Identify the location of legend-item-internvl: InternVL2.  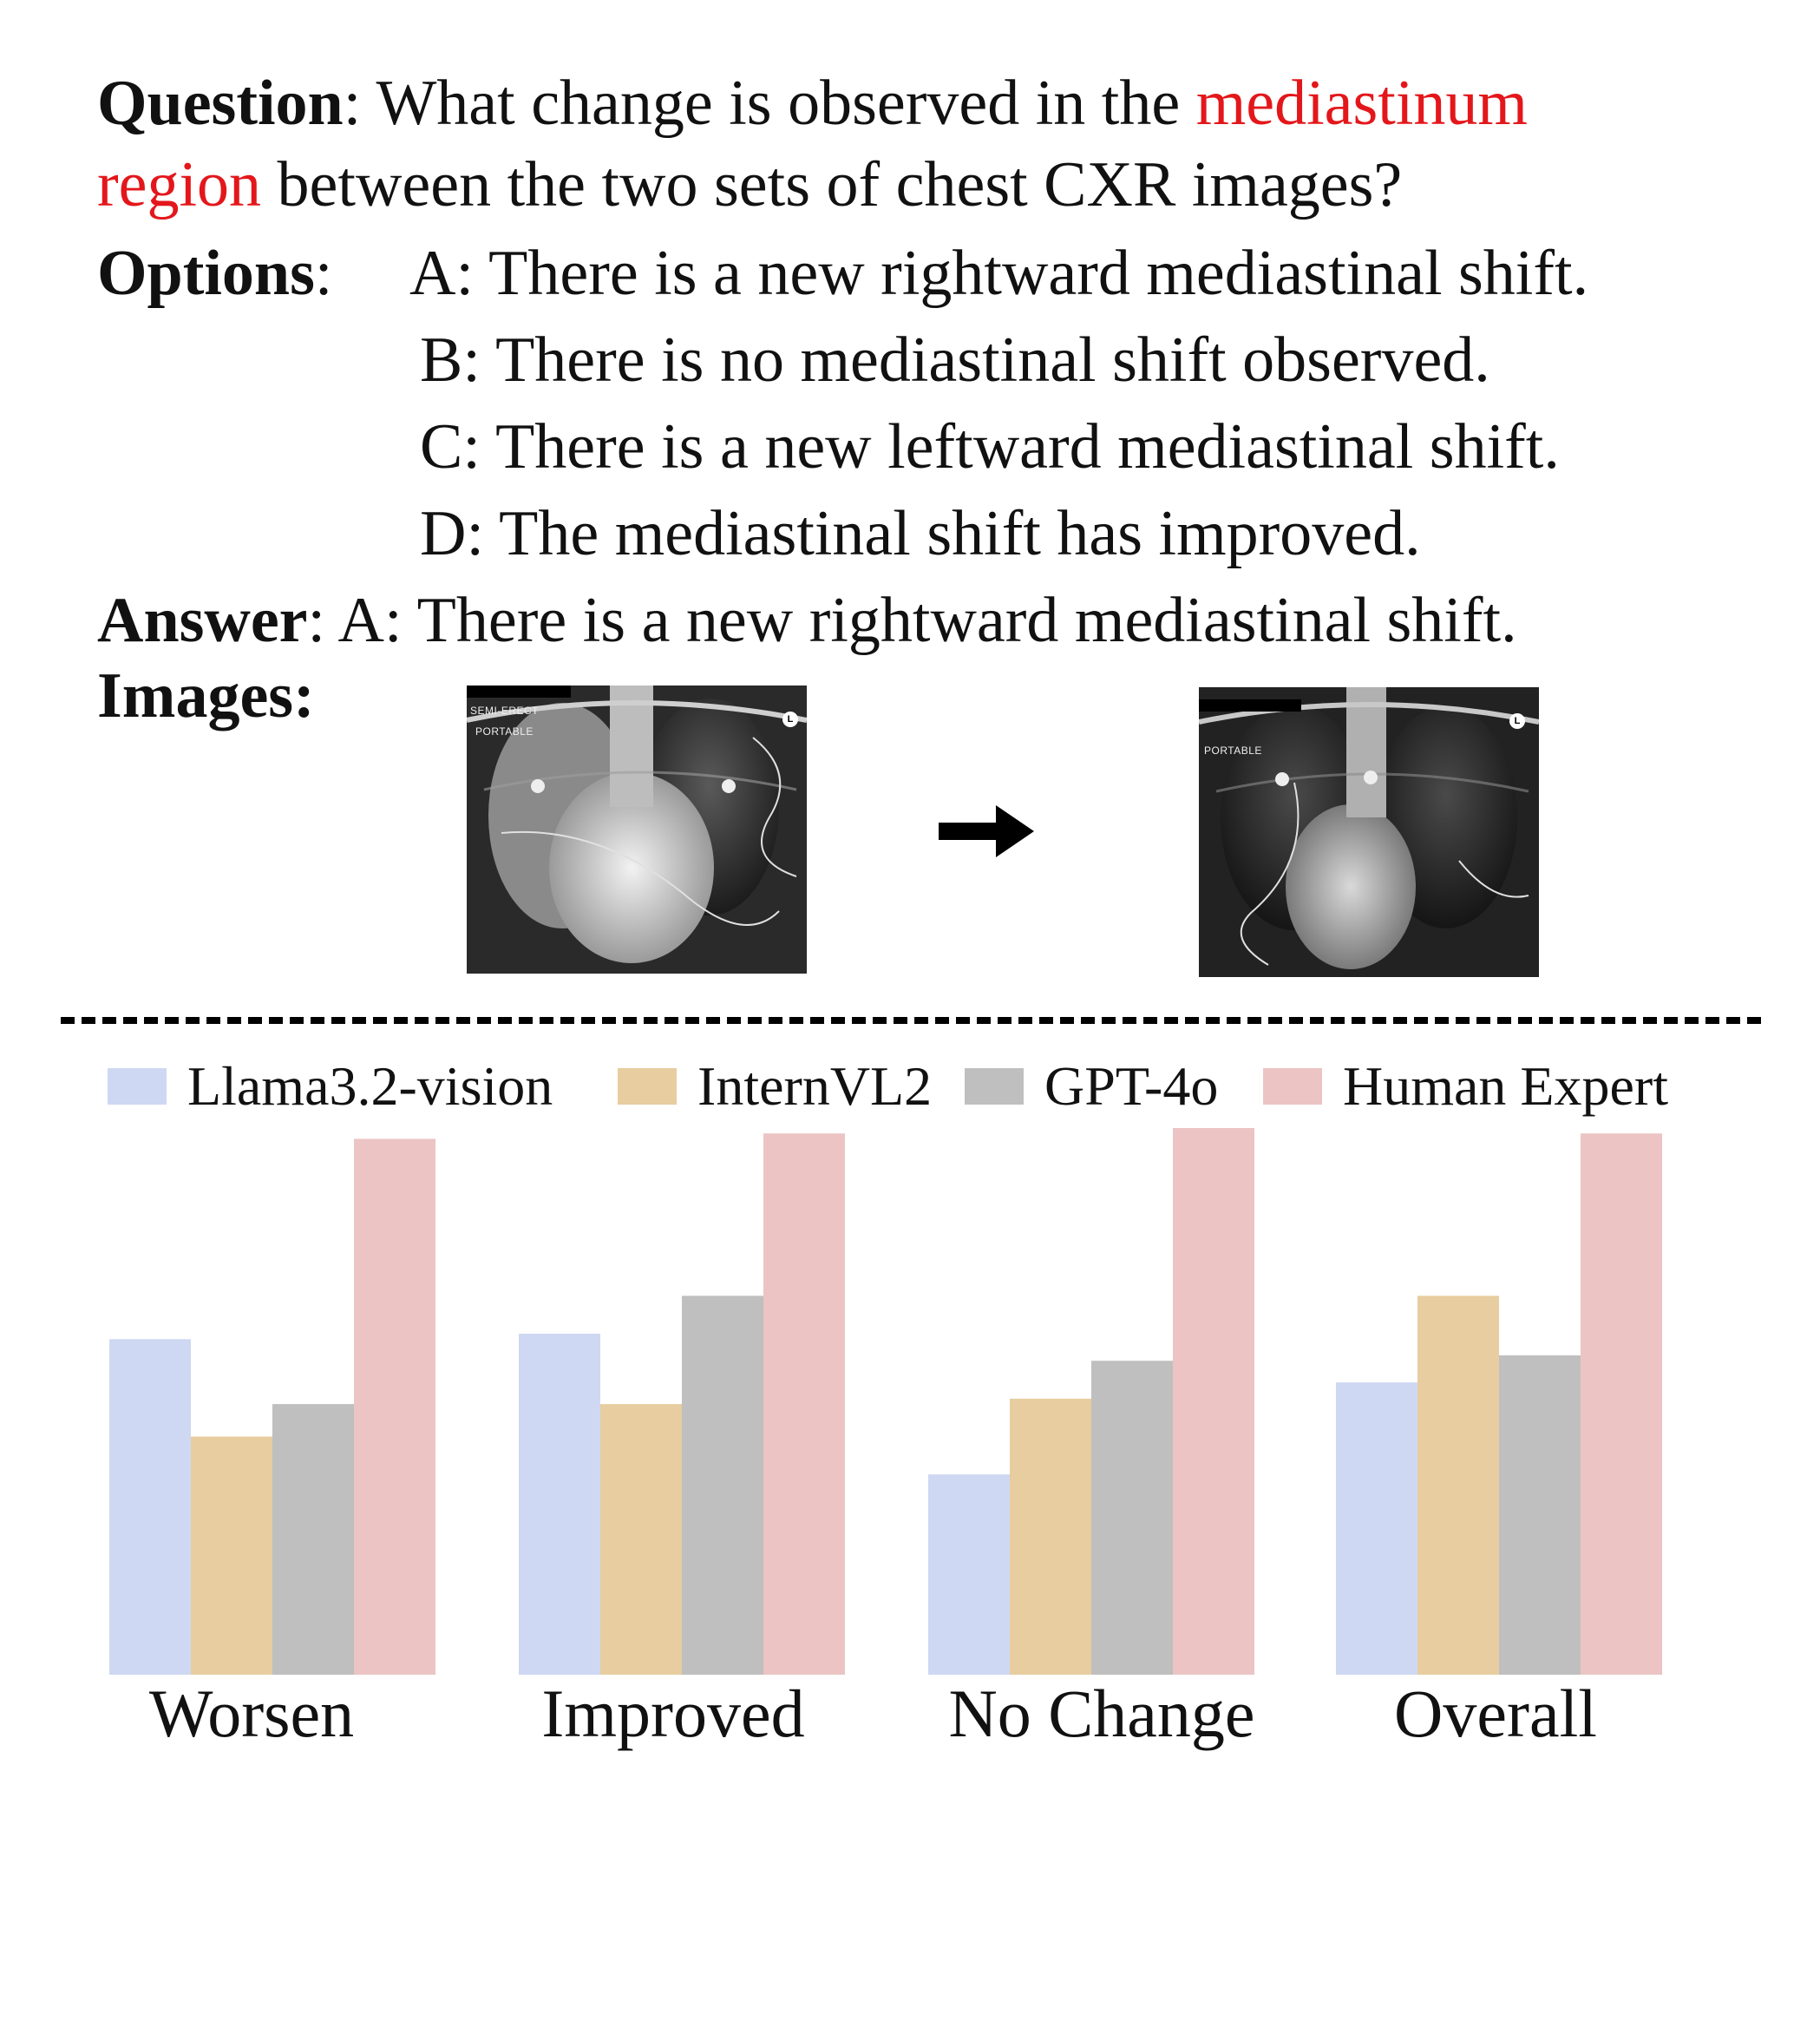
(775, 1086).